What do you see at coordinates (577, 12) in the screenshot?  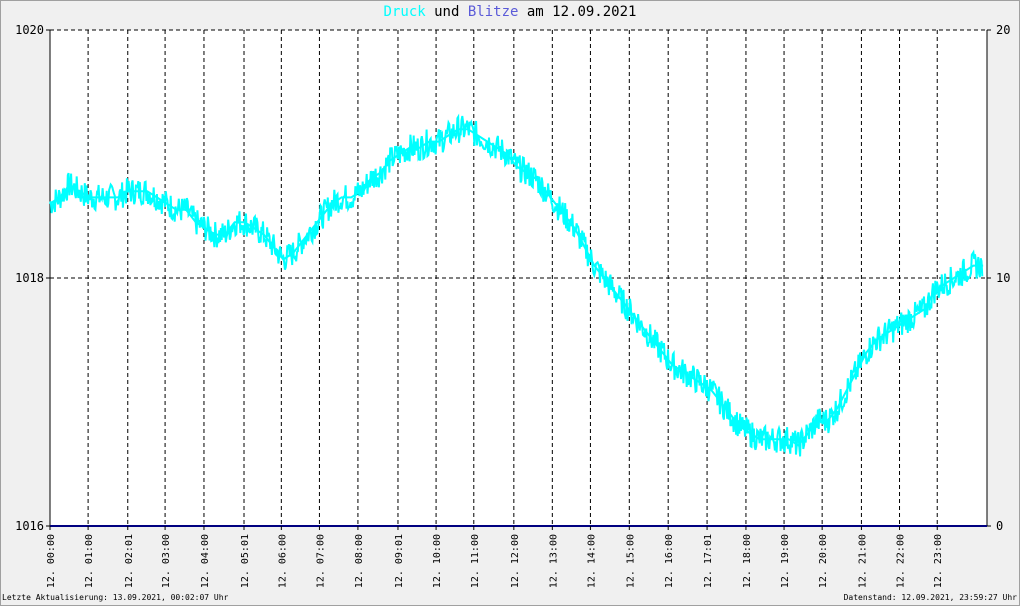 I see `title-date: am 12.09.2021` at bounding box center [577, 12].